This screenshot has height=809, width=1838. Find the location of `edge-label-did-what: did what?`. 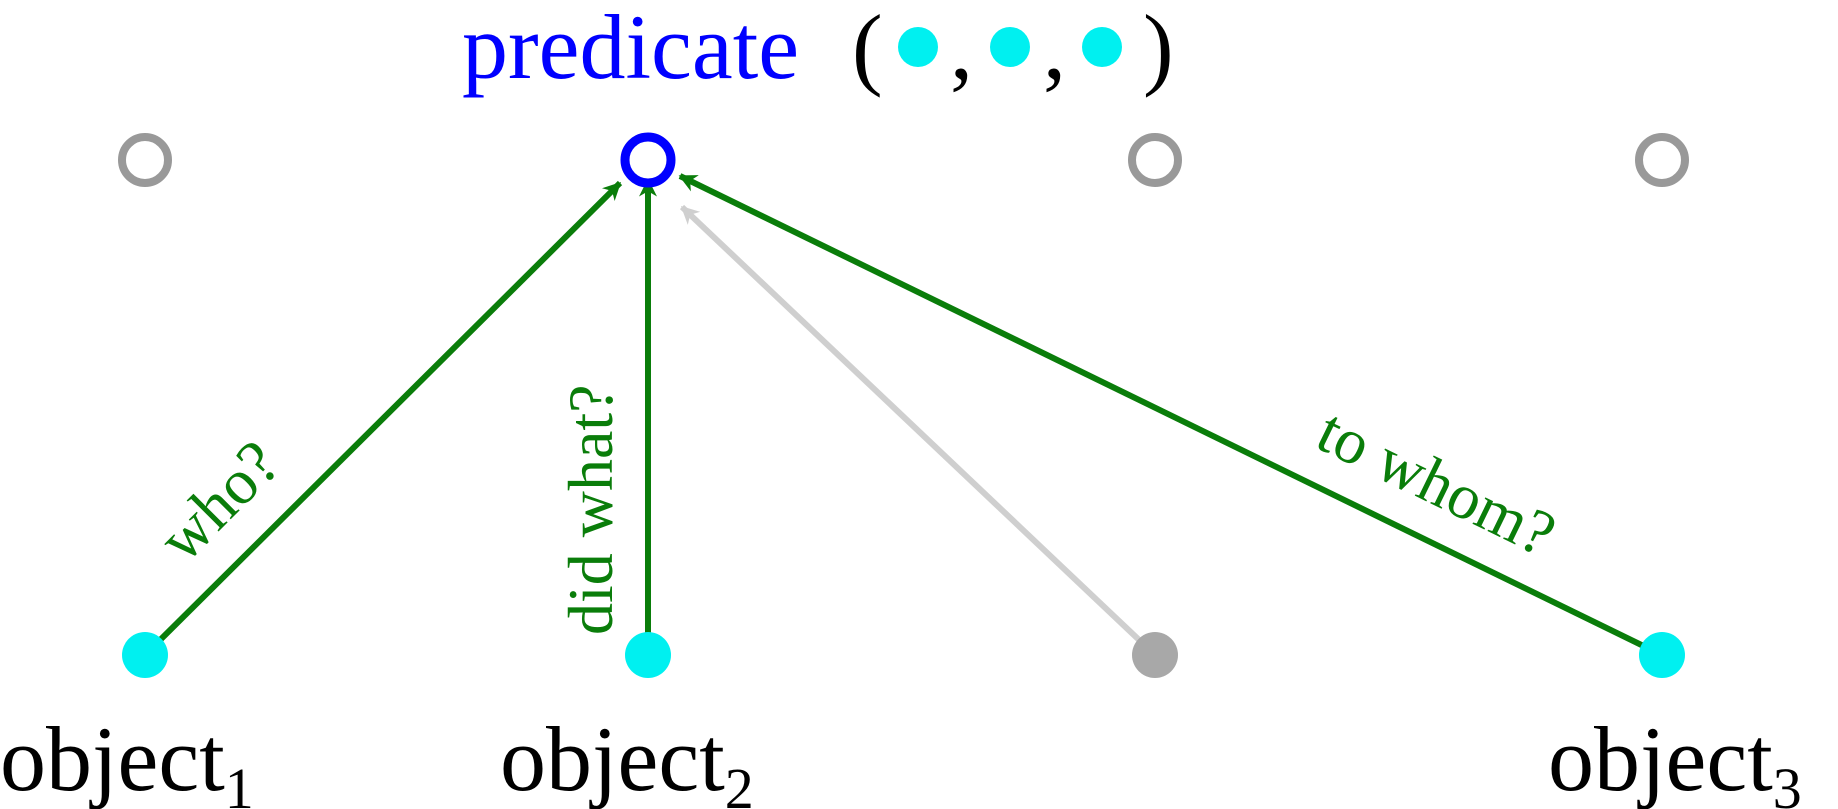

edge-label-did-what: did what? is located at coordinates (590, 509).